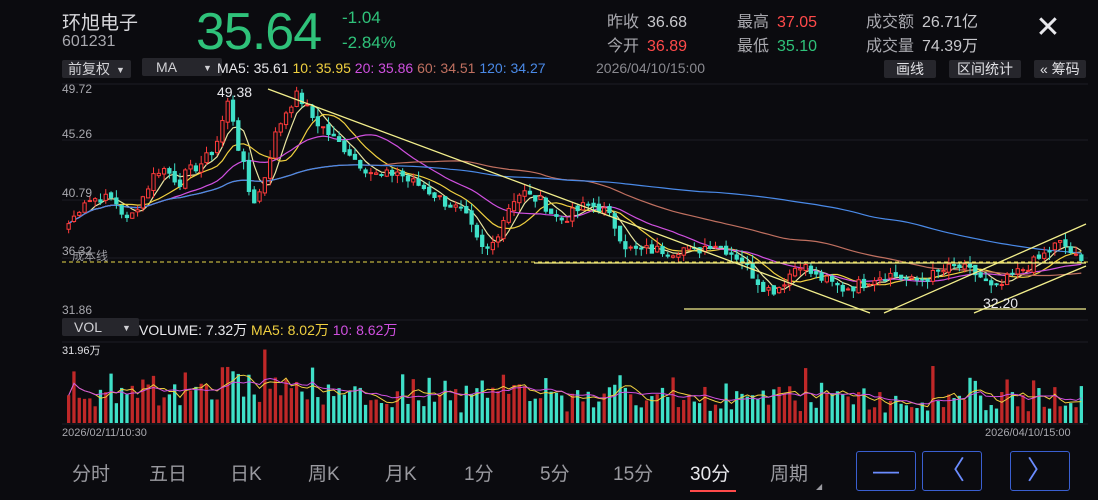 The image size is (1098, 500). I want to click on tab-five-day: 五日, so click(168, 474).